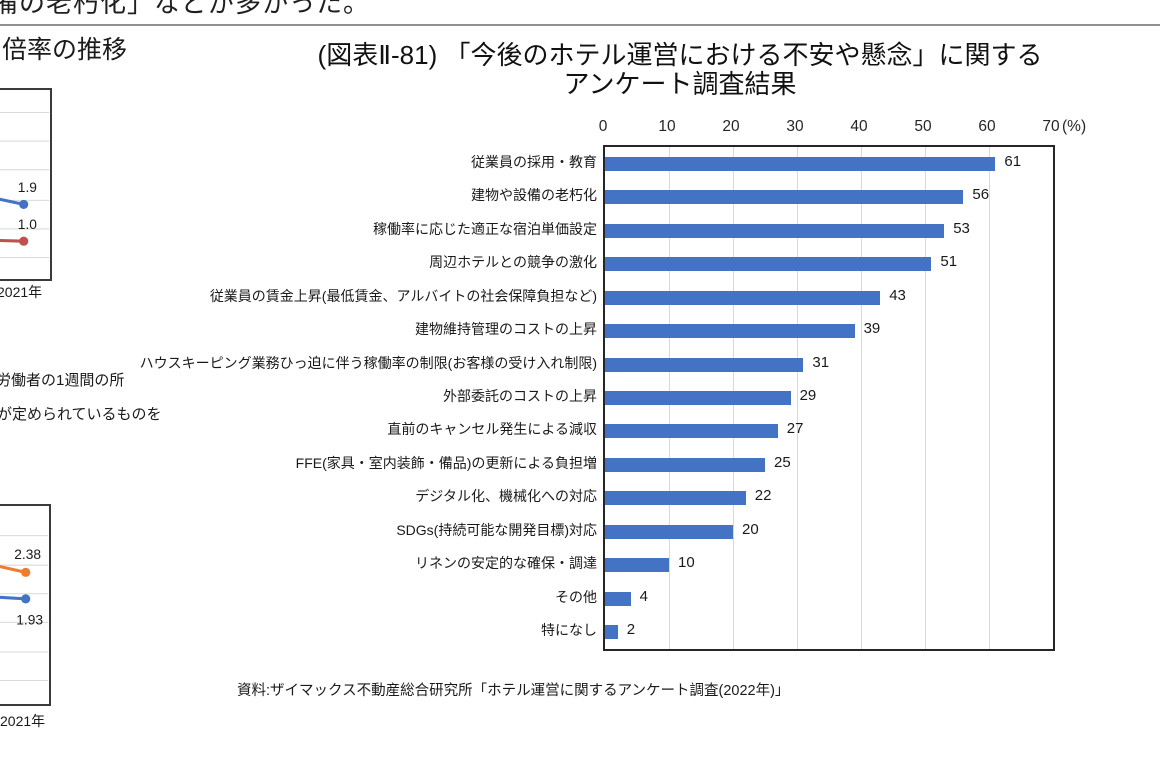 The height and width of the screenshot is (758, 1160). Describe the element at coordinates (506, 496) in the screenshot. I see `category-label: デジタル化、機械化への対応` at that location.